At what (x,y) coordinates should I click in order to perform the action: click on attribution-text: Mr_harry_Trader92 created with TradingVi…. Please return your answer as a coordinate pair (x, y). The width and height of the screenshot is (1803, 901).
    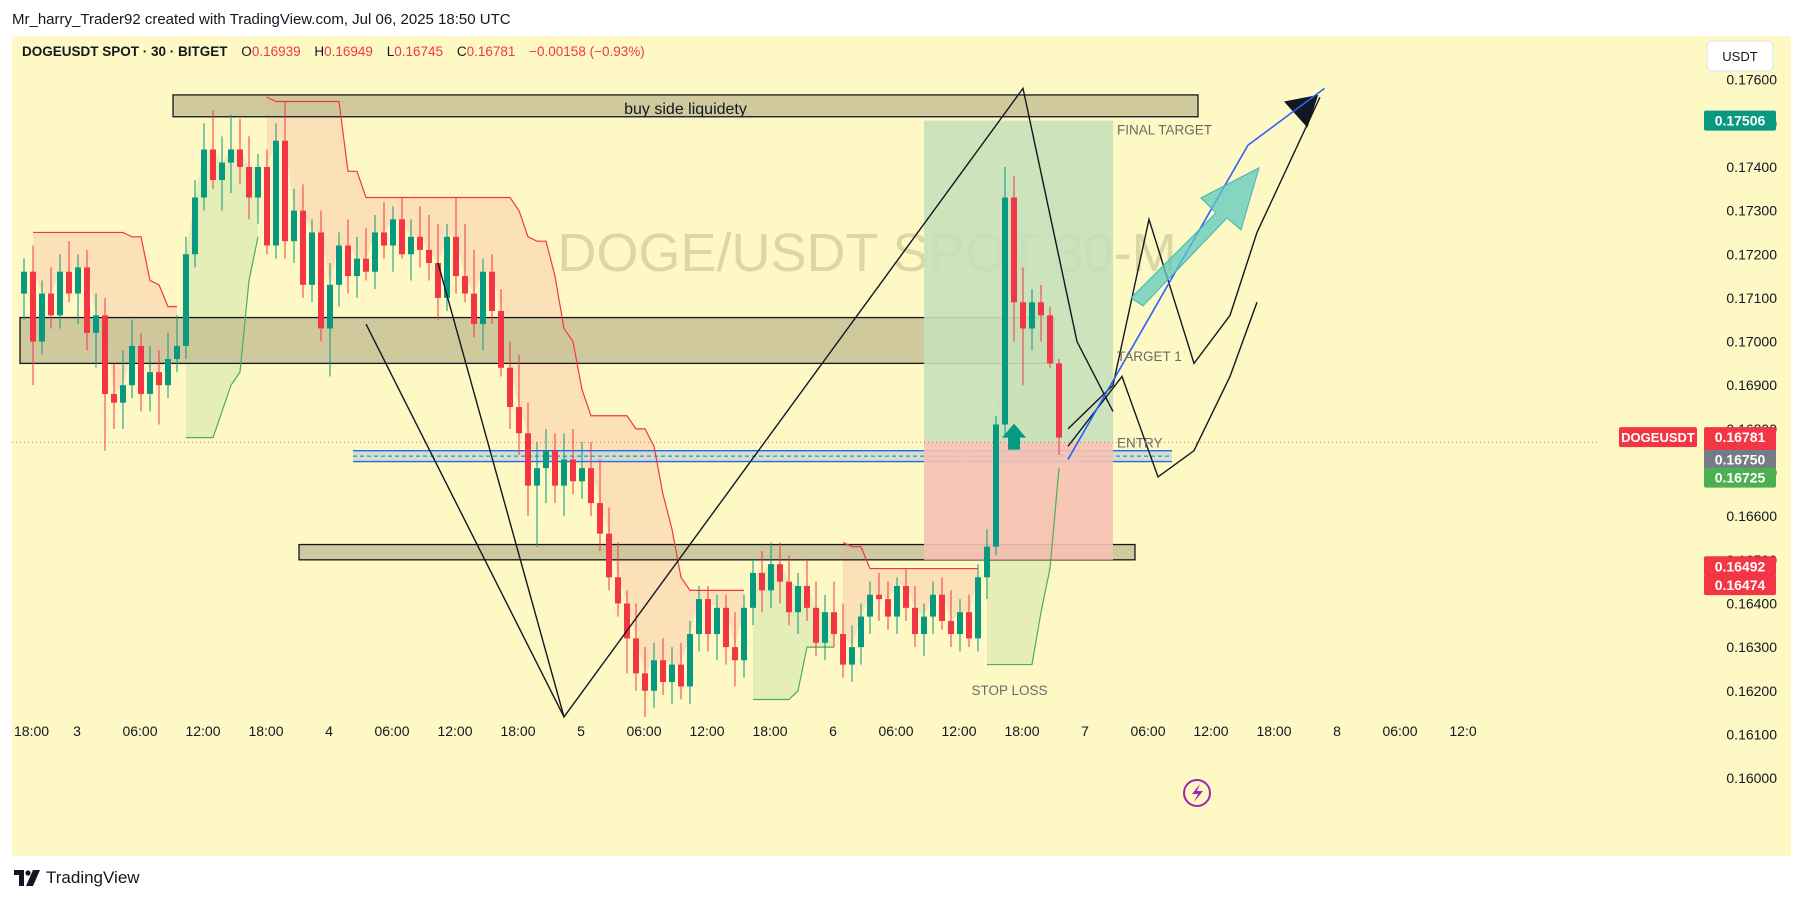
    Looking at the image, I should click on (261, 19).